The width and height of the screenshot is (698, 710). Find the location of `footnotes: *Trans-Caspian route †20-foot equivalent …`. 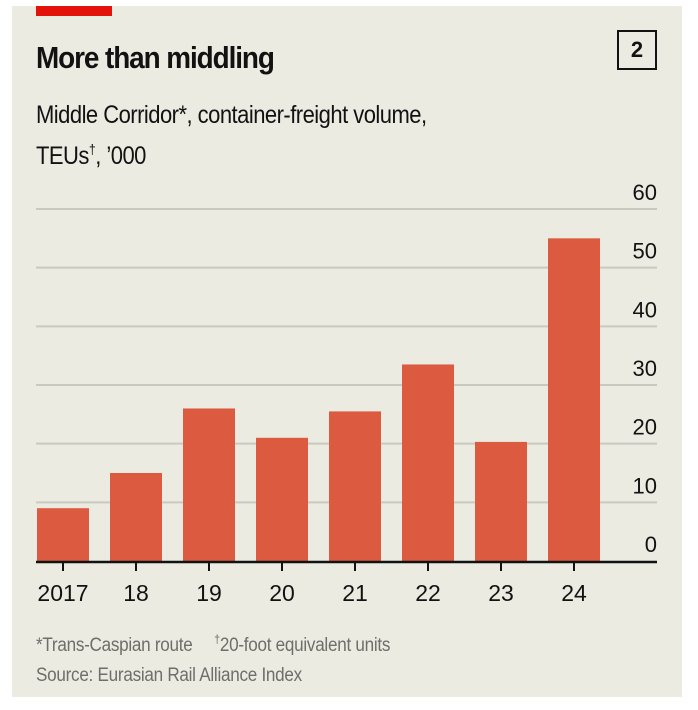

footnotes: *Trans-Caspian route †20-foot equivalent … is located at coordinates (324, 657).